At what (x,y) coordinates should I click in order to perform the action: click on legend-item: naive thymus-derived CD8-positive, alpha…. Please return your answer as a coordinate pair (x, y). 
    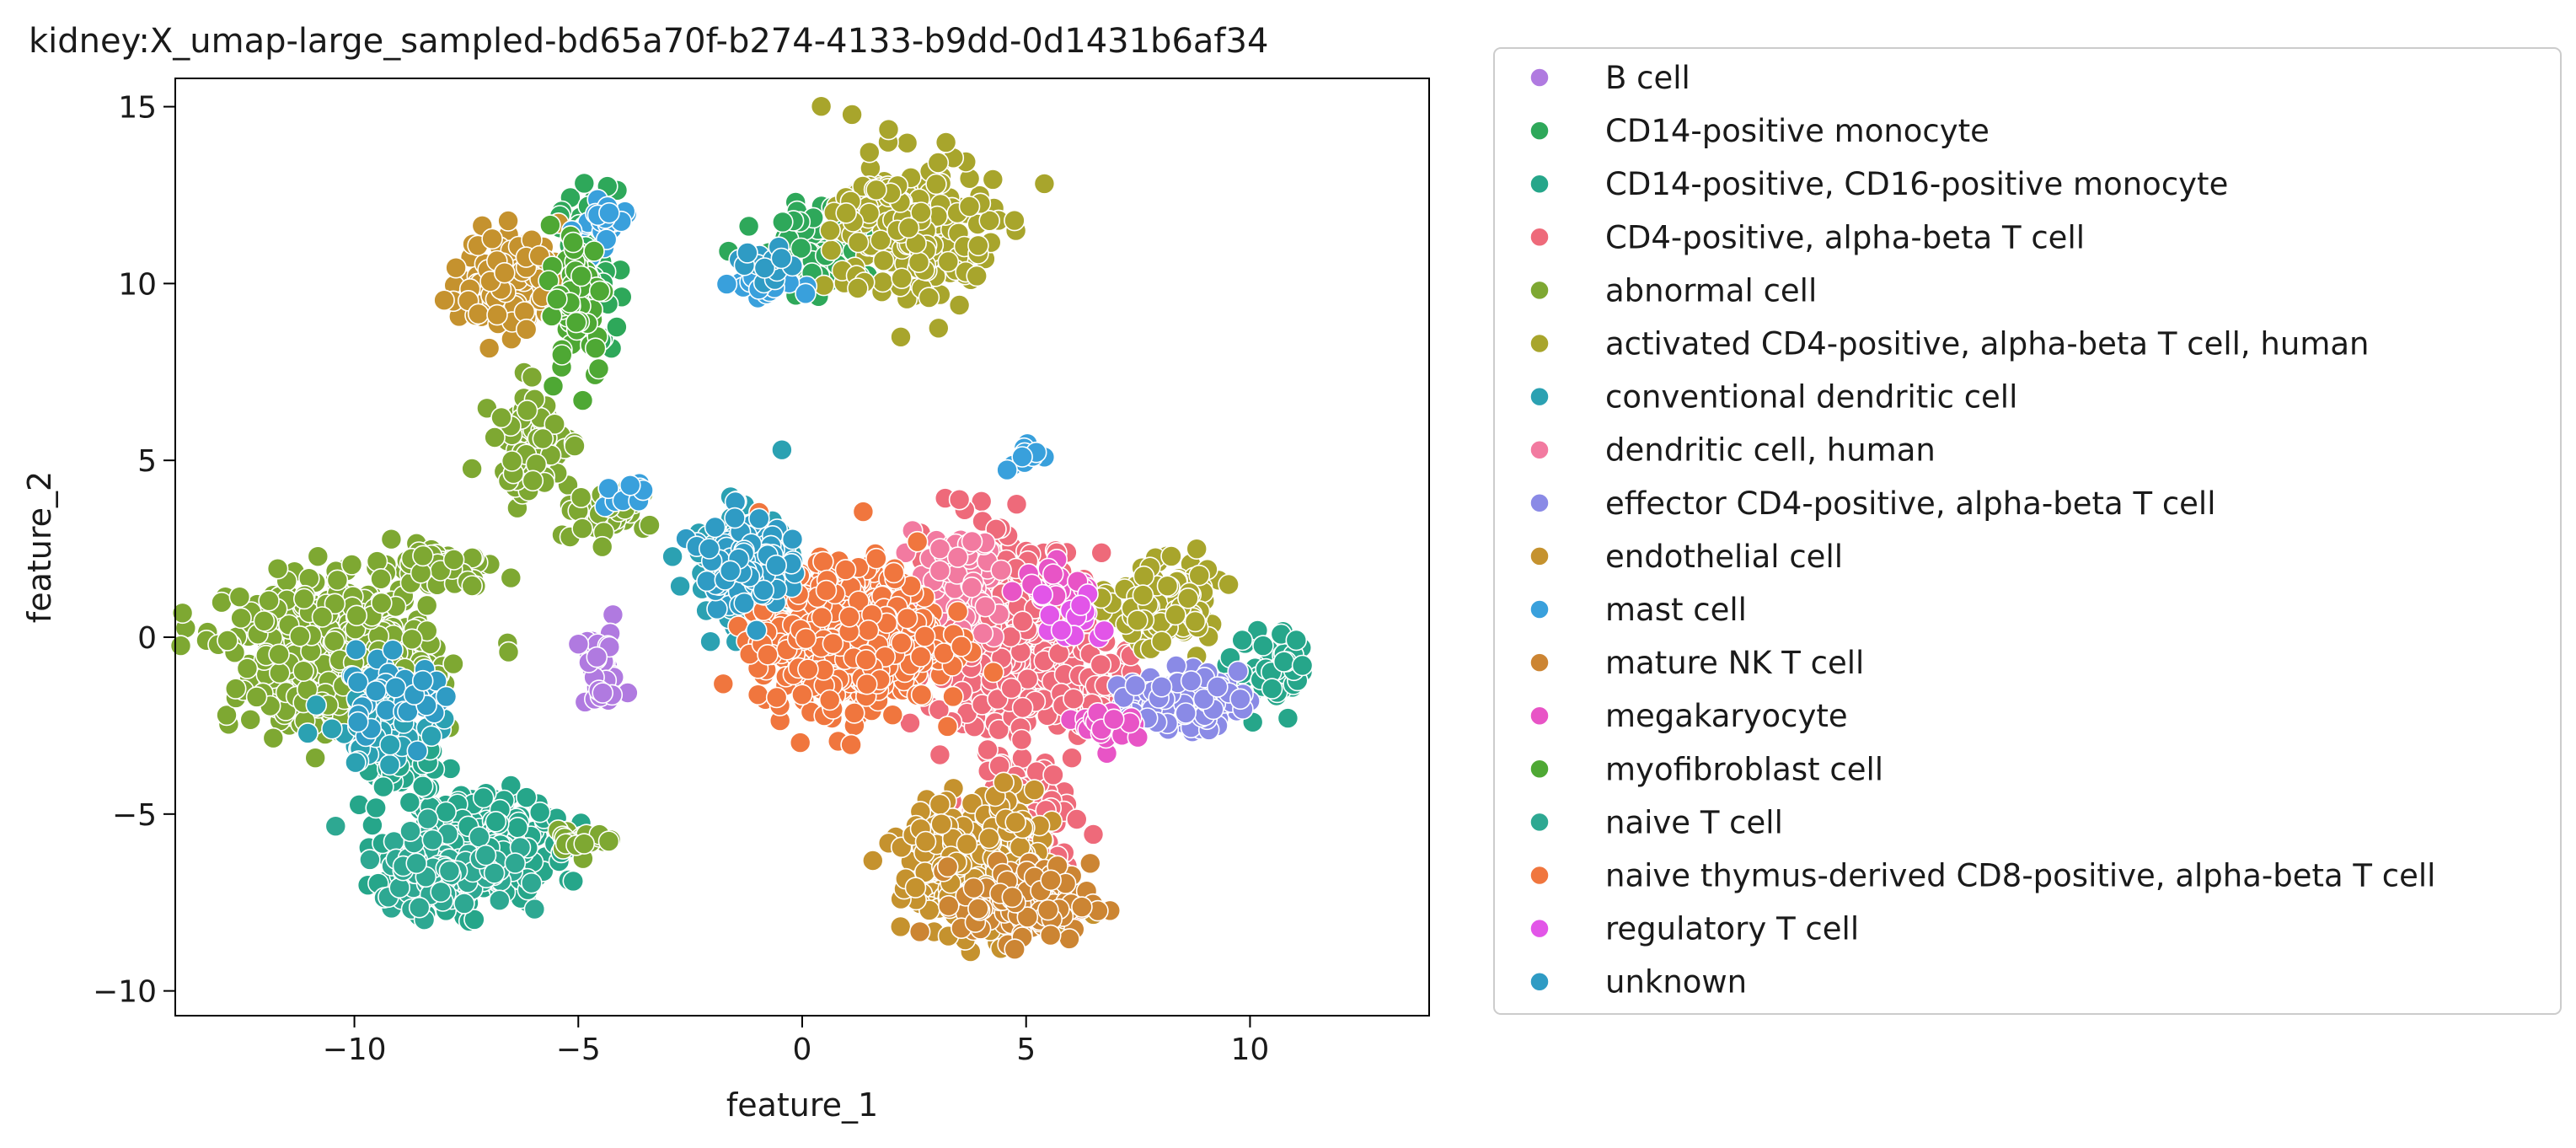
    Looking at the image, I should click on (1982, 876).